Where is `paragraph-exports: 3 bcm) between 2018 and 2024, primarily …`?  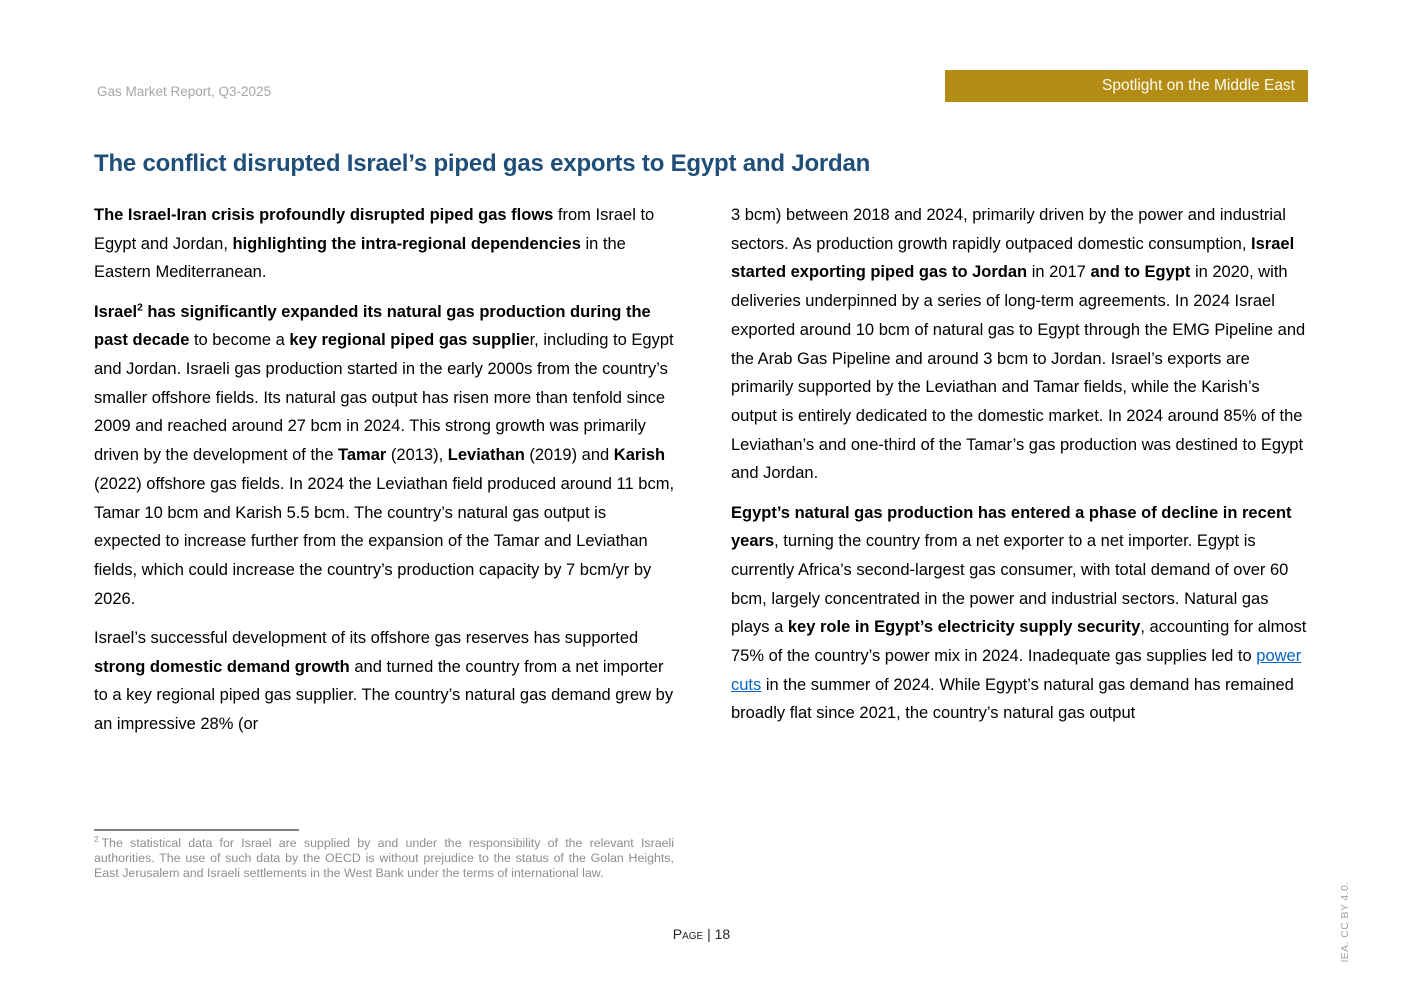
paragraph-exports: 3 bcm) between 2018 and 2024, primarily … is located at coordinates (1020, 344).